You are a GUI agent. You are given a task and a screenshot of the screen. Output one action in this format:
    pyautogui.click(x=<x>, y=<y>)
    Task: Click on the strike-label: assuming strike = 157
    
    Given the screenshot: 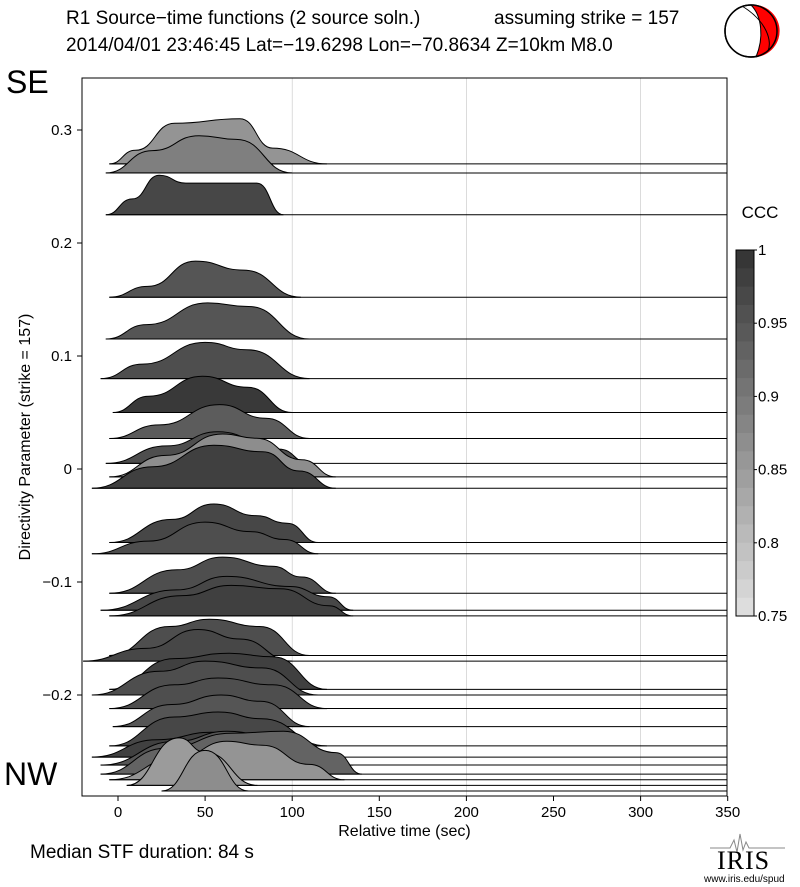 What is the action you would take?
    pyautogui.click(x=587, y=18)
    